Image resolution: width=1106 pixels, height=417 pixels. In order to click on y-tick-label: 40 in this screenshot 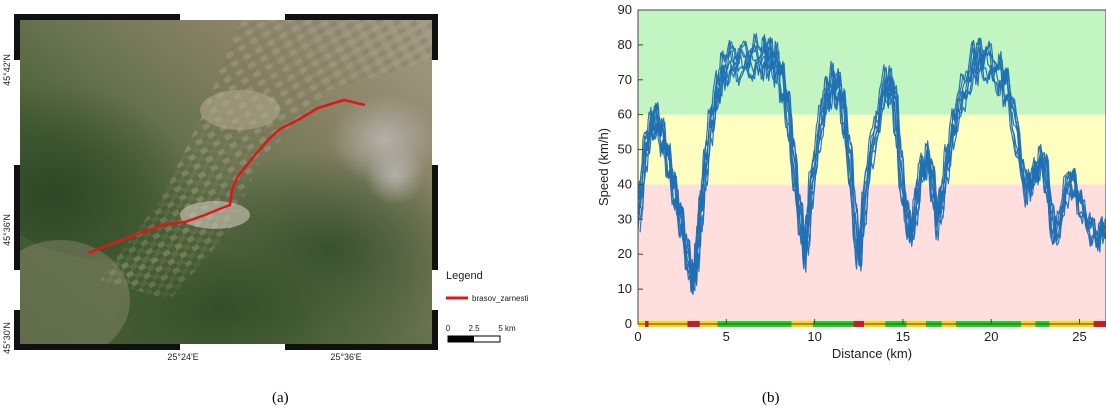, I will do `click(625, 183)`.